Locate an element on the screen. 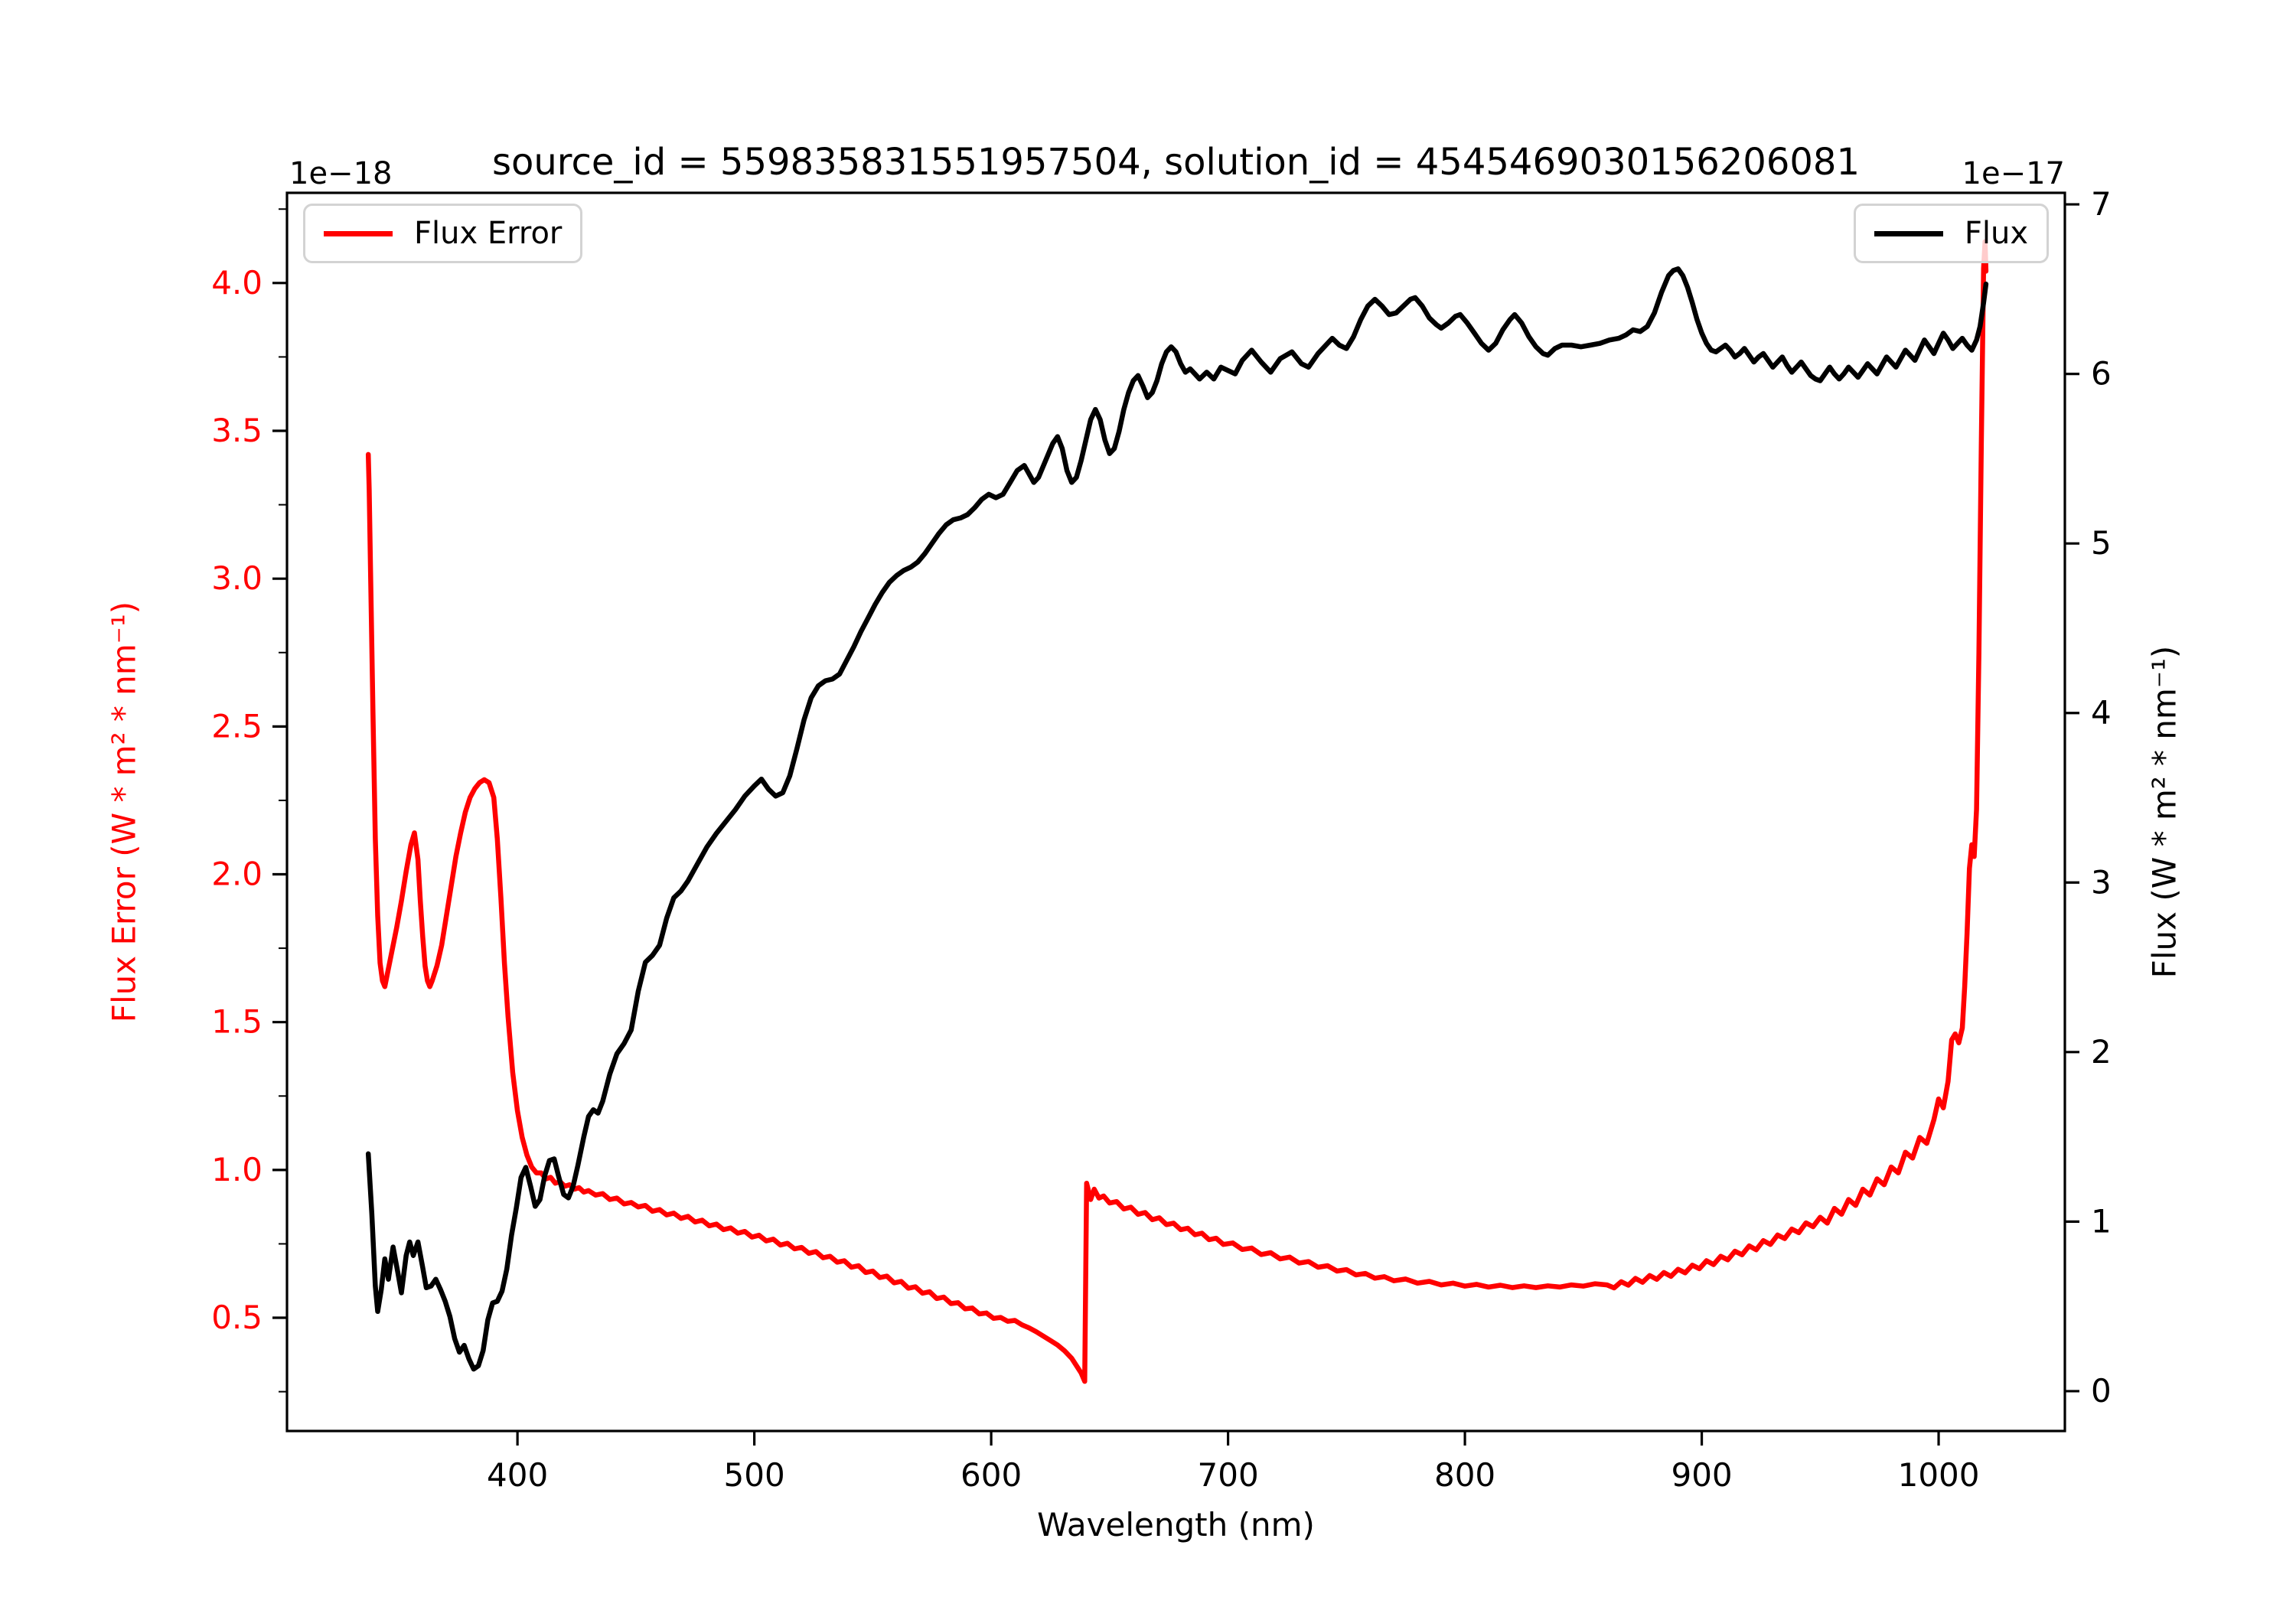 This screenshot has width=2296, height=1607. legend-flux-error-label: Flux Error is located at coordinates (488, 234).